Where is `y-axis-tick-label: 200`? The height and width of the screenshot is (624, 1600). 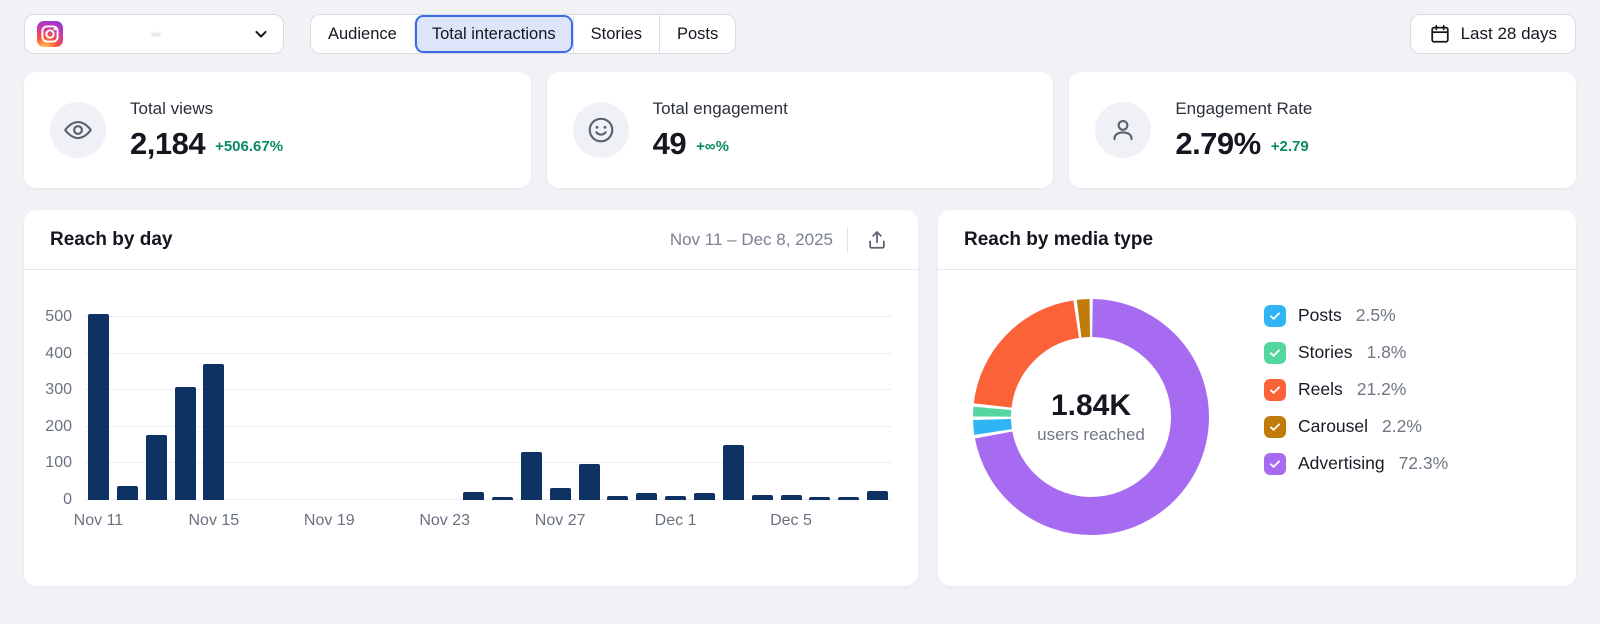
y-axis-tick-label: 200 is located at coordinates (58, 426).